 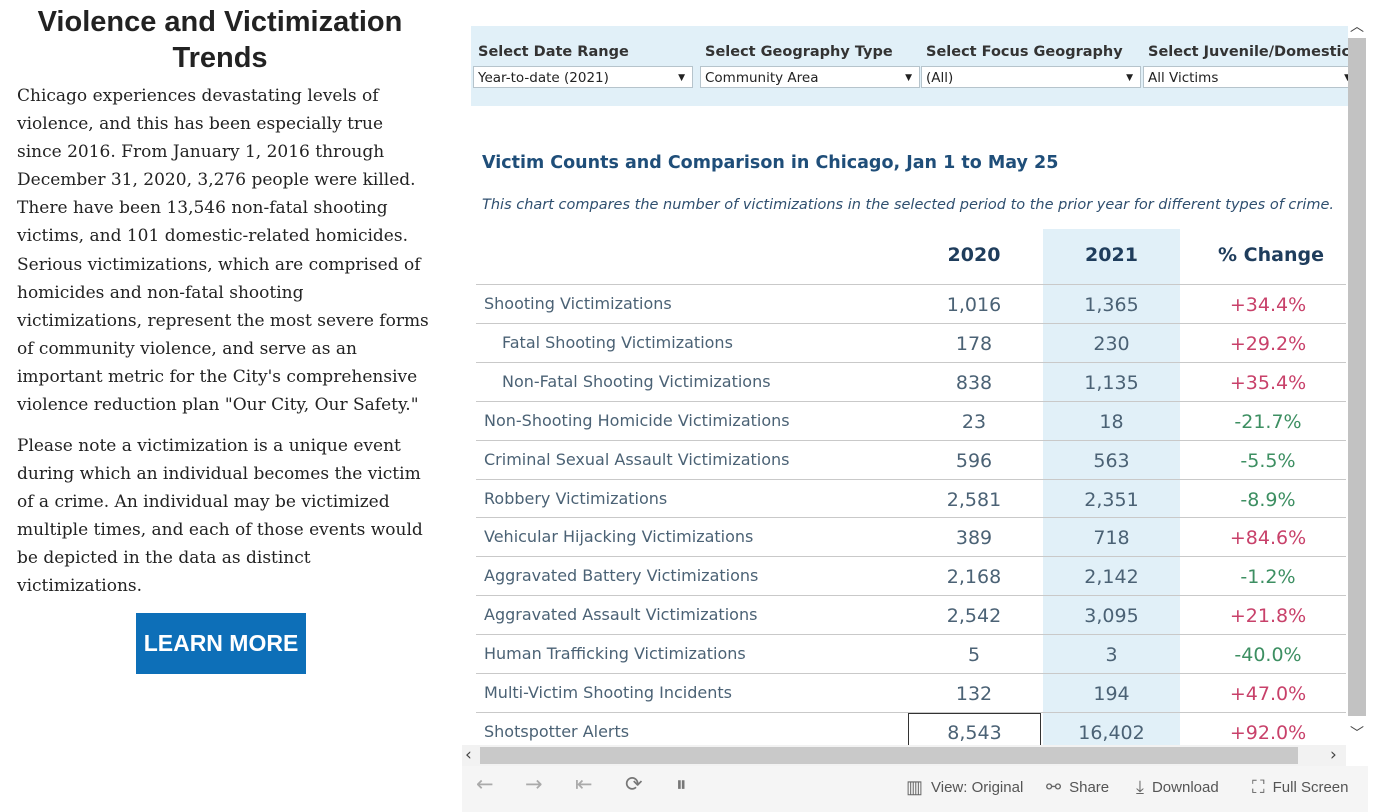 I want to click on value-change: -21.7%, so click(x=1268, y=421).